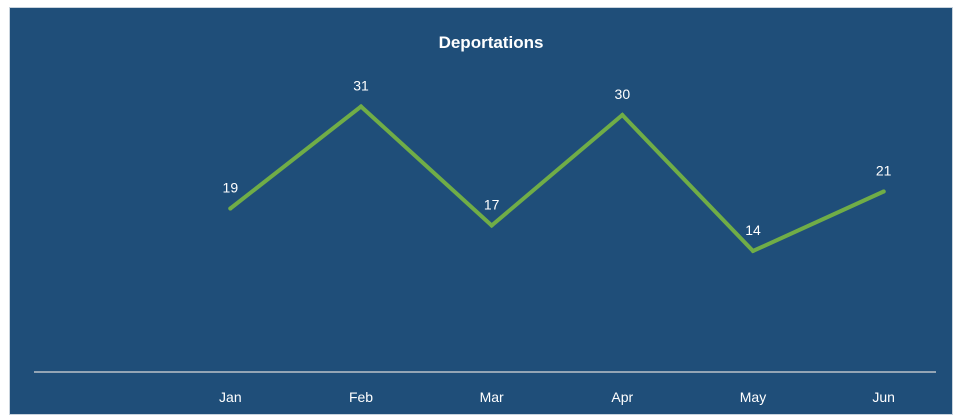  I want to click on data-point-mar, so click(491, 225).